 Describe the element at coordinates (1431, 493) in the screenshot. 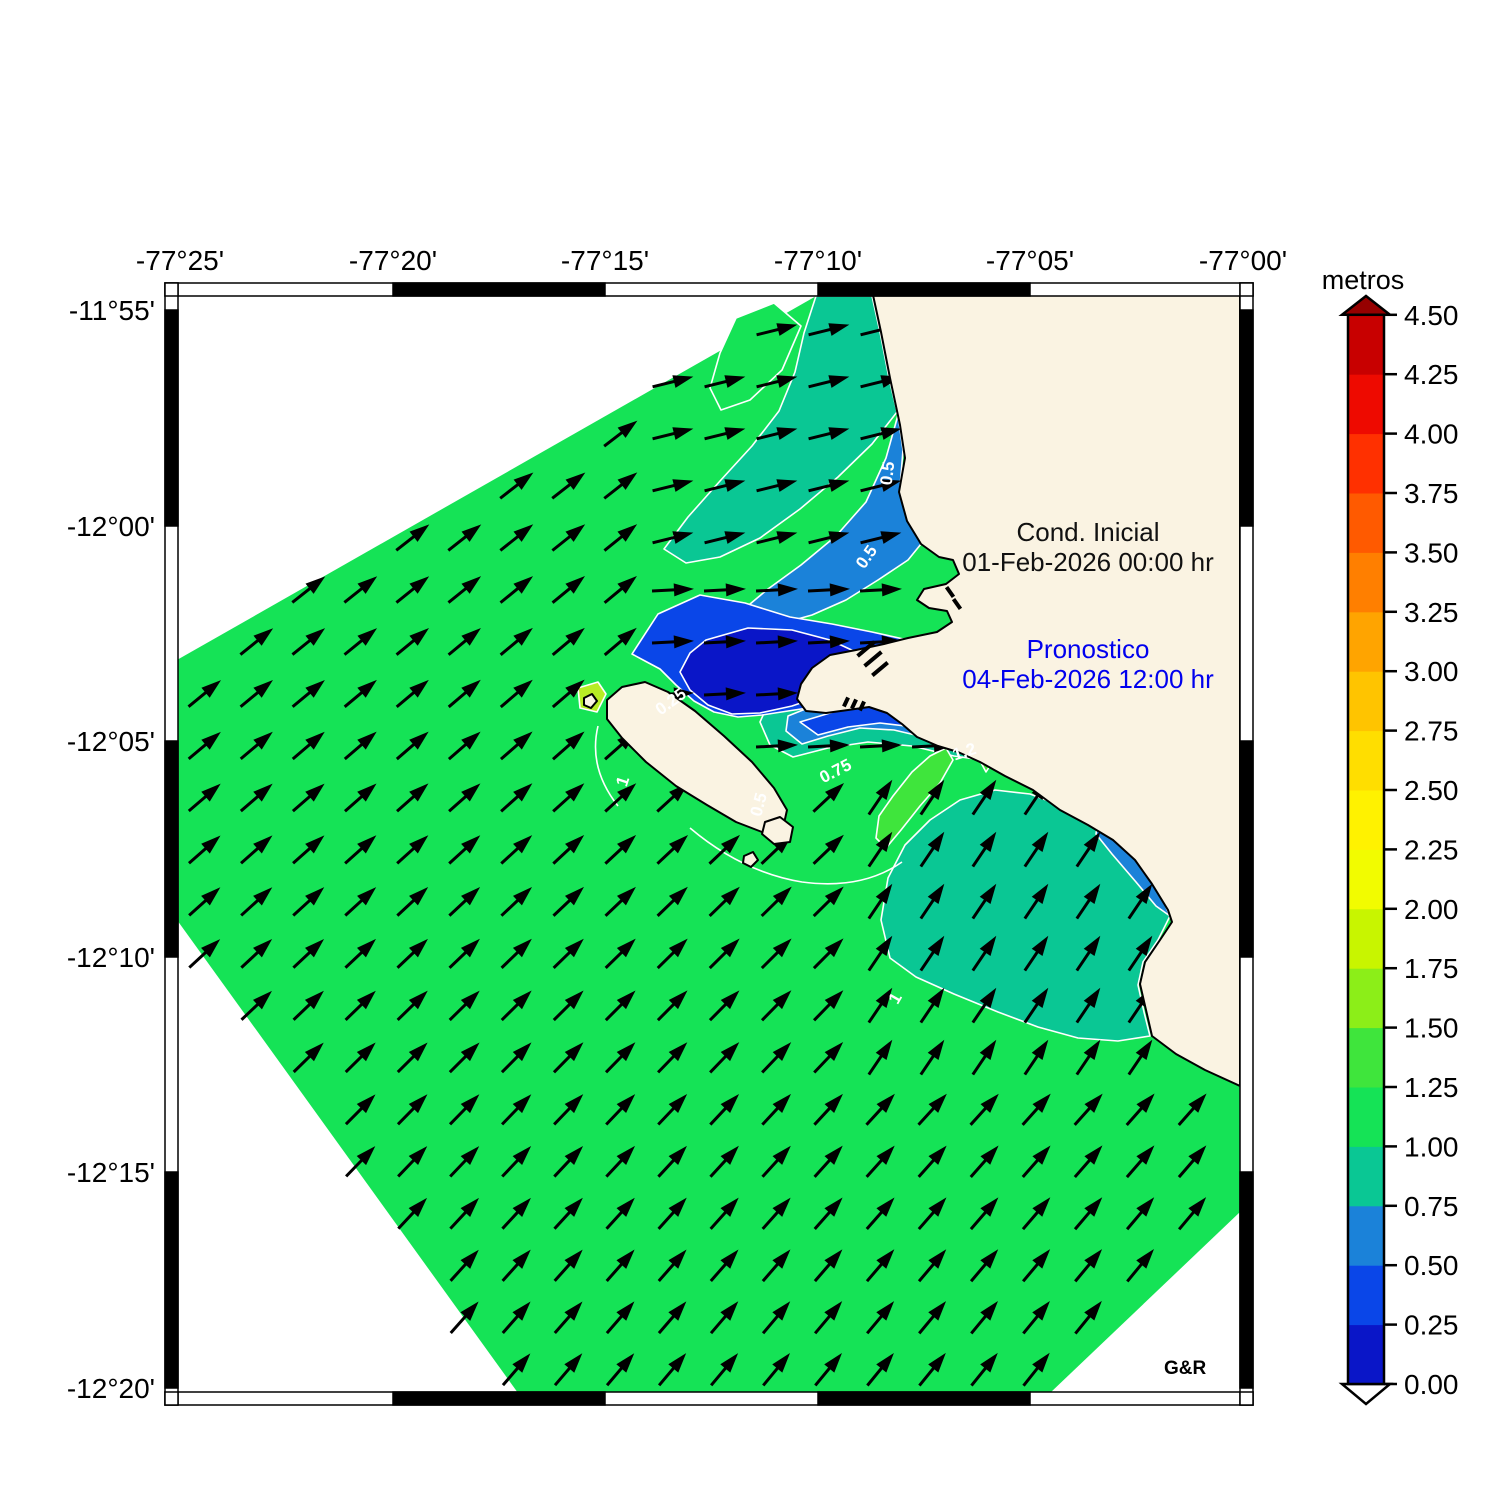

I see `colorbar-tick-label: 3.75` at that location.